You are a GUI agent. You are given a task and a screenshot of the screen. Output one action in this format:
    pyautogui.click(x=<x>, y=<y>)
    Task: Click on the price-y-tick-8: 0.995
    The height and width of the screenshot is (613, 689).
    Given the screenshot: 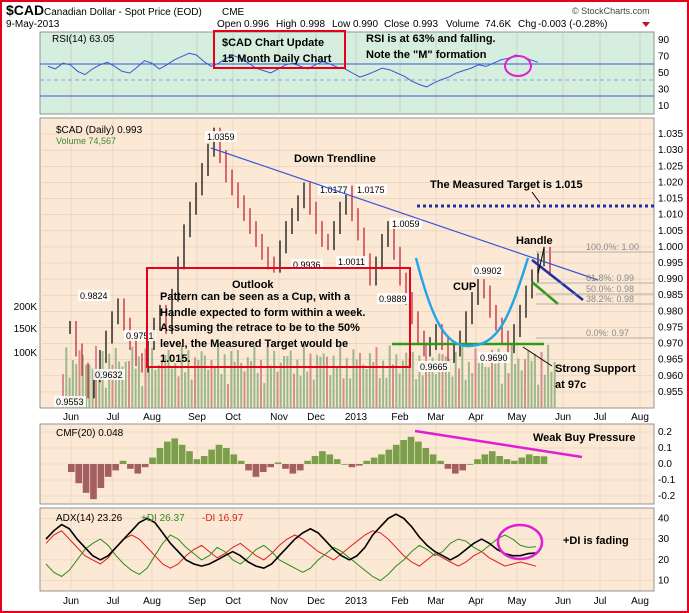 What is the action you would take?
    pyautogui.click(x=670, y=263)
    